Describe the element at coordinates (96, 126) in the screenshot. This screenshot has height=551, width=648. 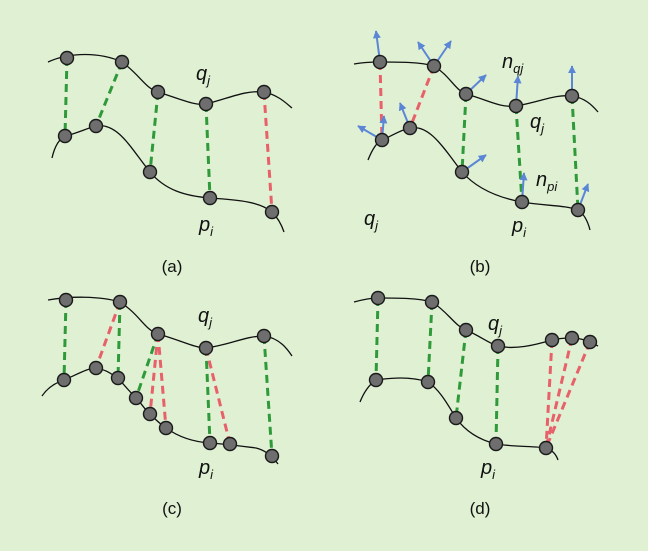
I see `point-p-a2` at that location.